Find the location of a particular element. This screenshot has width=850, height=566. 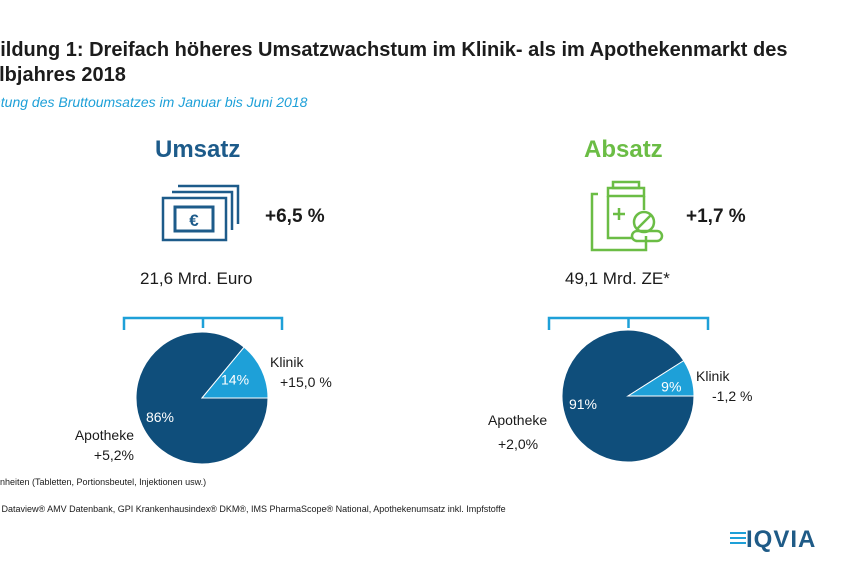

umsatz-heading: Umsatz is located at coordinates (198, 149).